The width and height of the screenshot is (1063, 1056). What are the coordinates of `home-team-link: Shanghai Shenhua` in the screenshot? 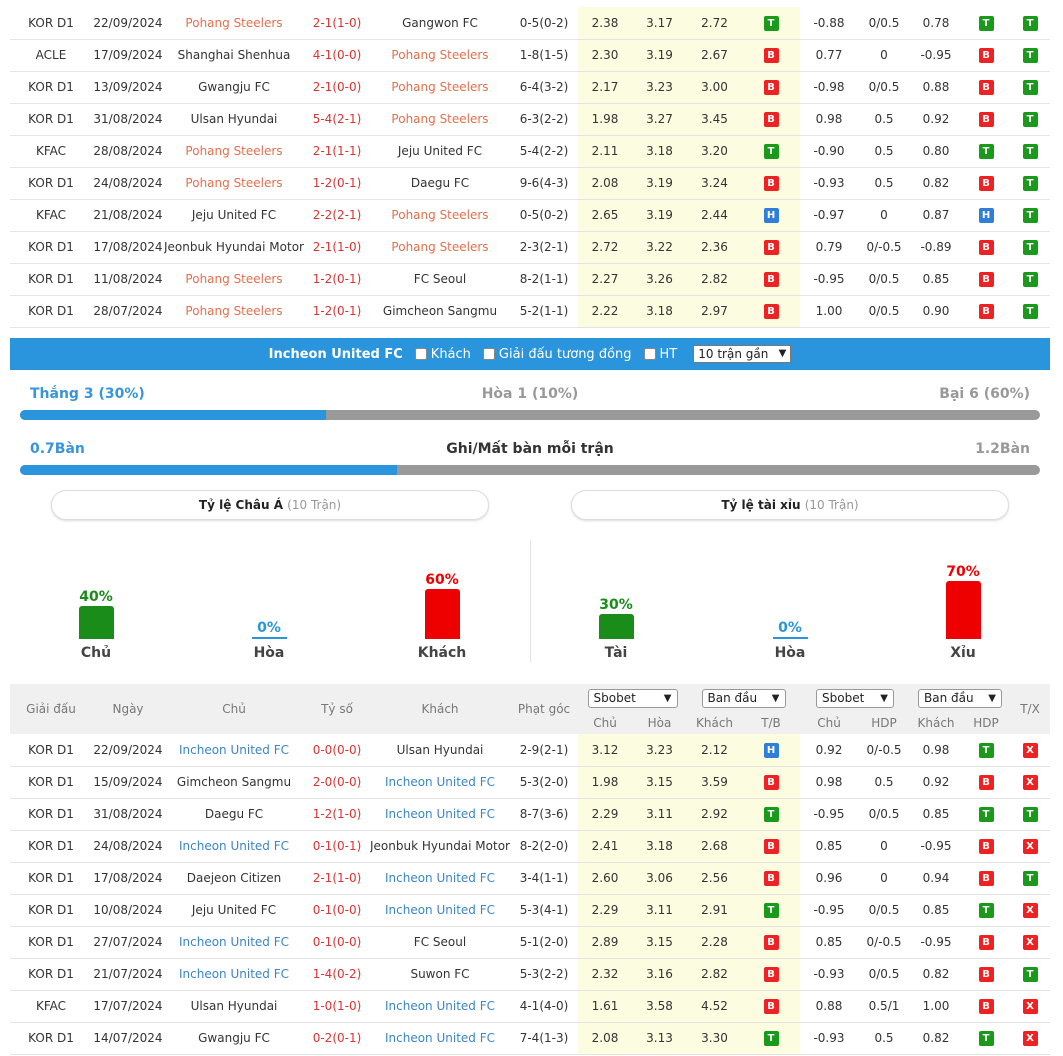 It's located at (234, 55).